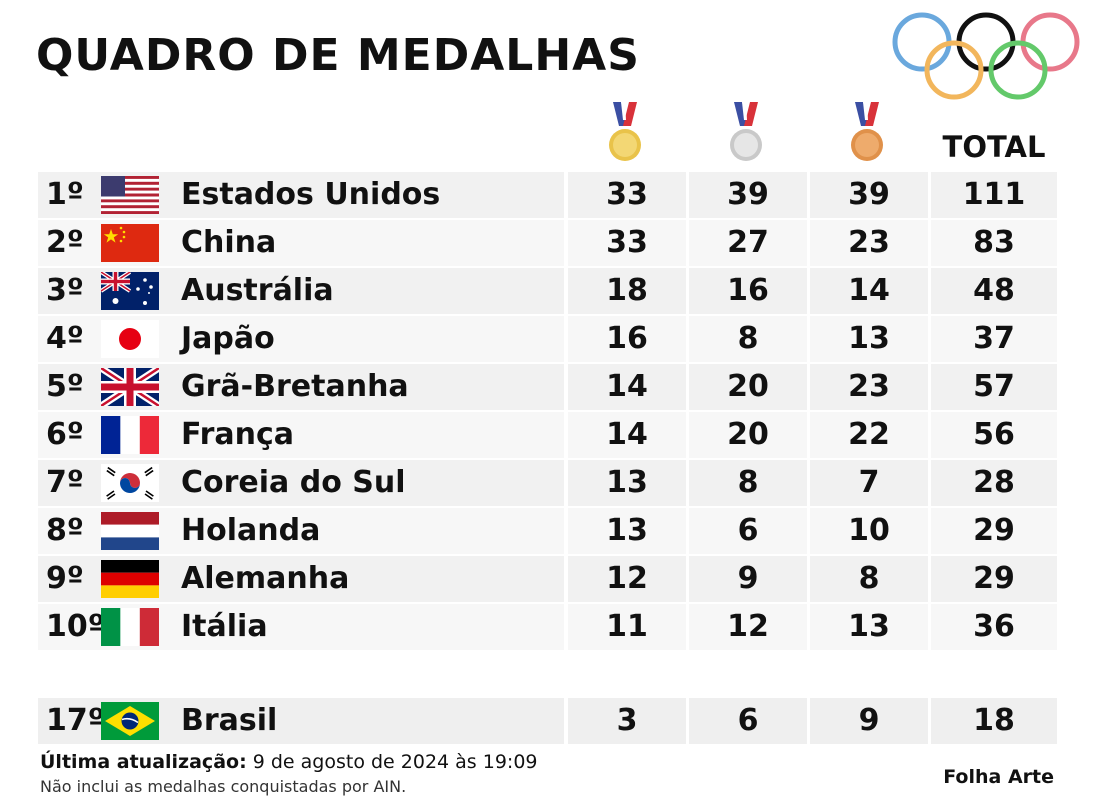 This screenshot has height=799, width=1096. What do you see at coordinates (130, 627) in the screenshot?
I see `flag-italy-icon` at bounding box center [130, 627].